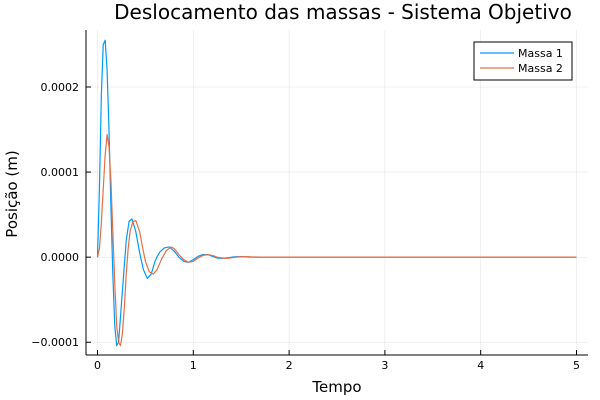 This screenshot has height=400, width=600. Describe the element at coordinates (60, 172) in the screenshot. I see `y-tick-label: 0.0001` at that location.